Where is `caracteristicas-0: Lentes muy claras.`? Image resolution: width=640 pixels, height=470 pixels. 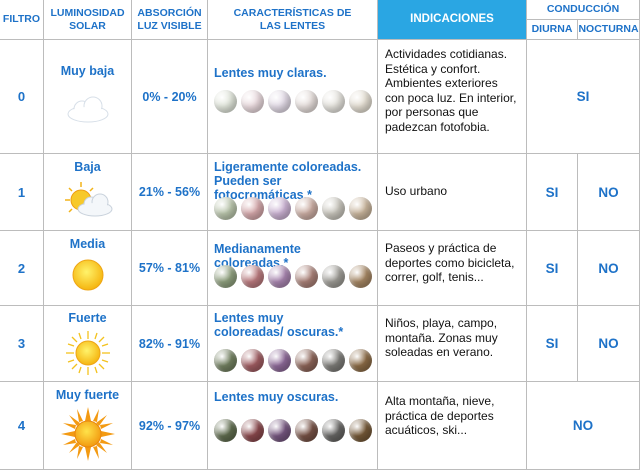 caracteristicas-0: Lentes muy claras. is located at coordinates (293, 97).